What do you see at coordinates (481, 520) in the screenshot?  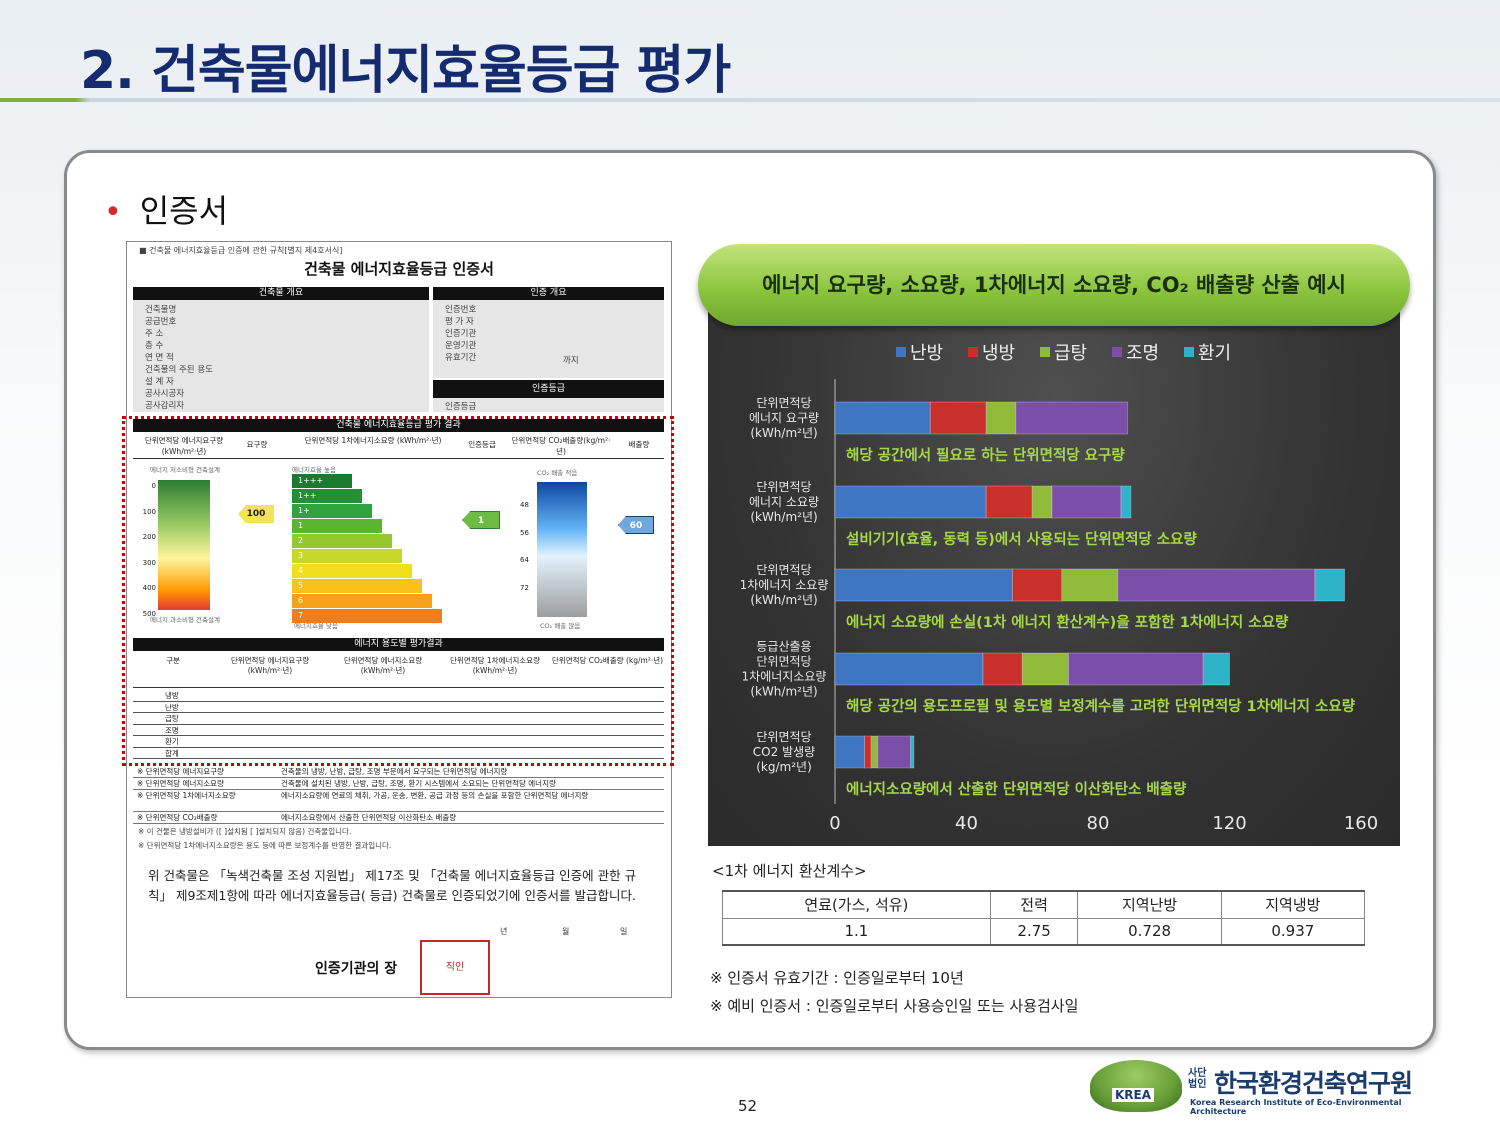 I see `grade-arrow: 1` at bounding box center [481, 520].